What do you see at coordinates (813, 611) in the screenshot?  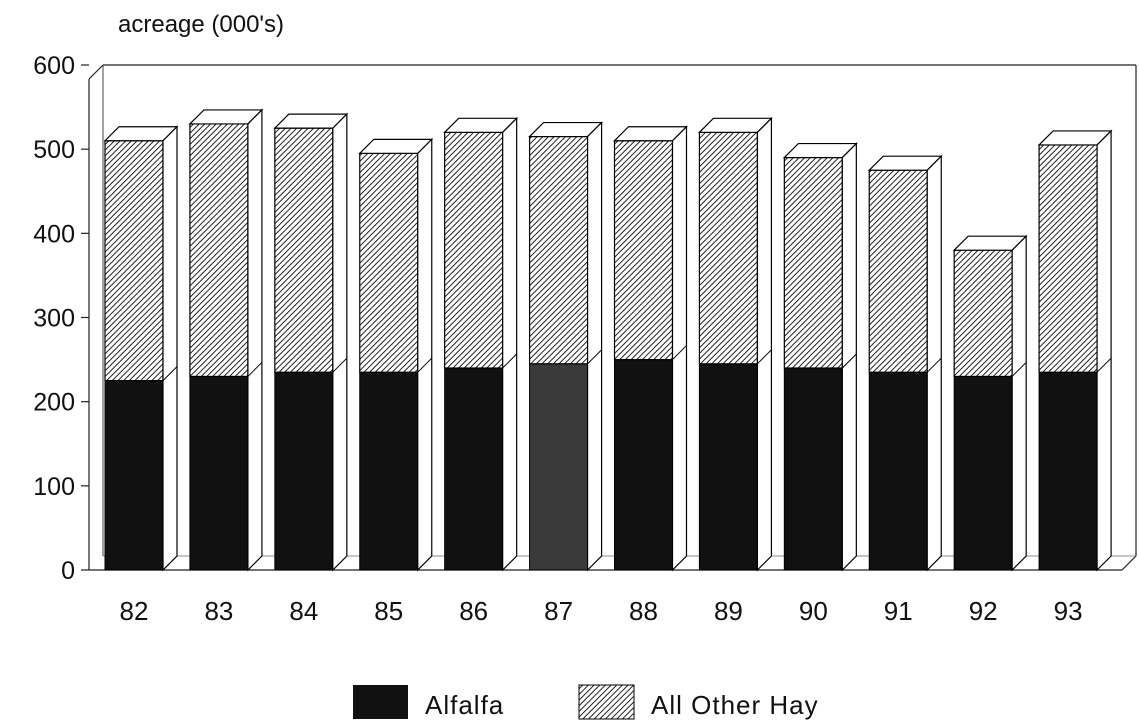 I see `x-tick-label: 90` at bounding box center [813, 611].